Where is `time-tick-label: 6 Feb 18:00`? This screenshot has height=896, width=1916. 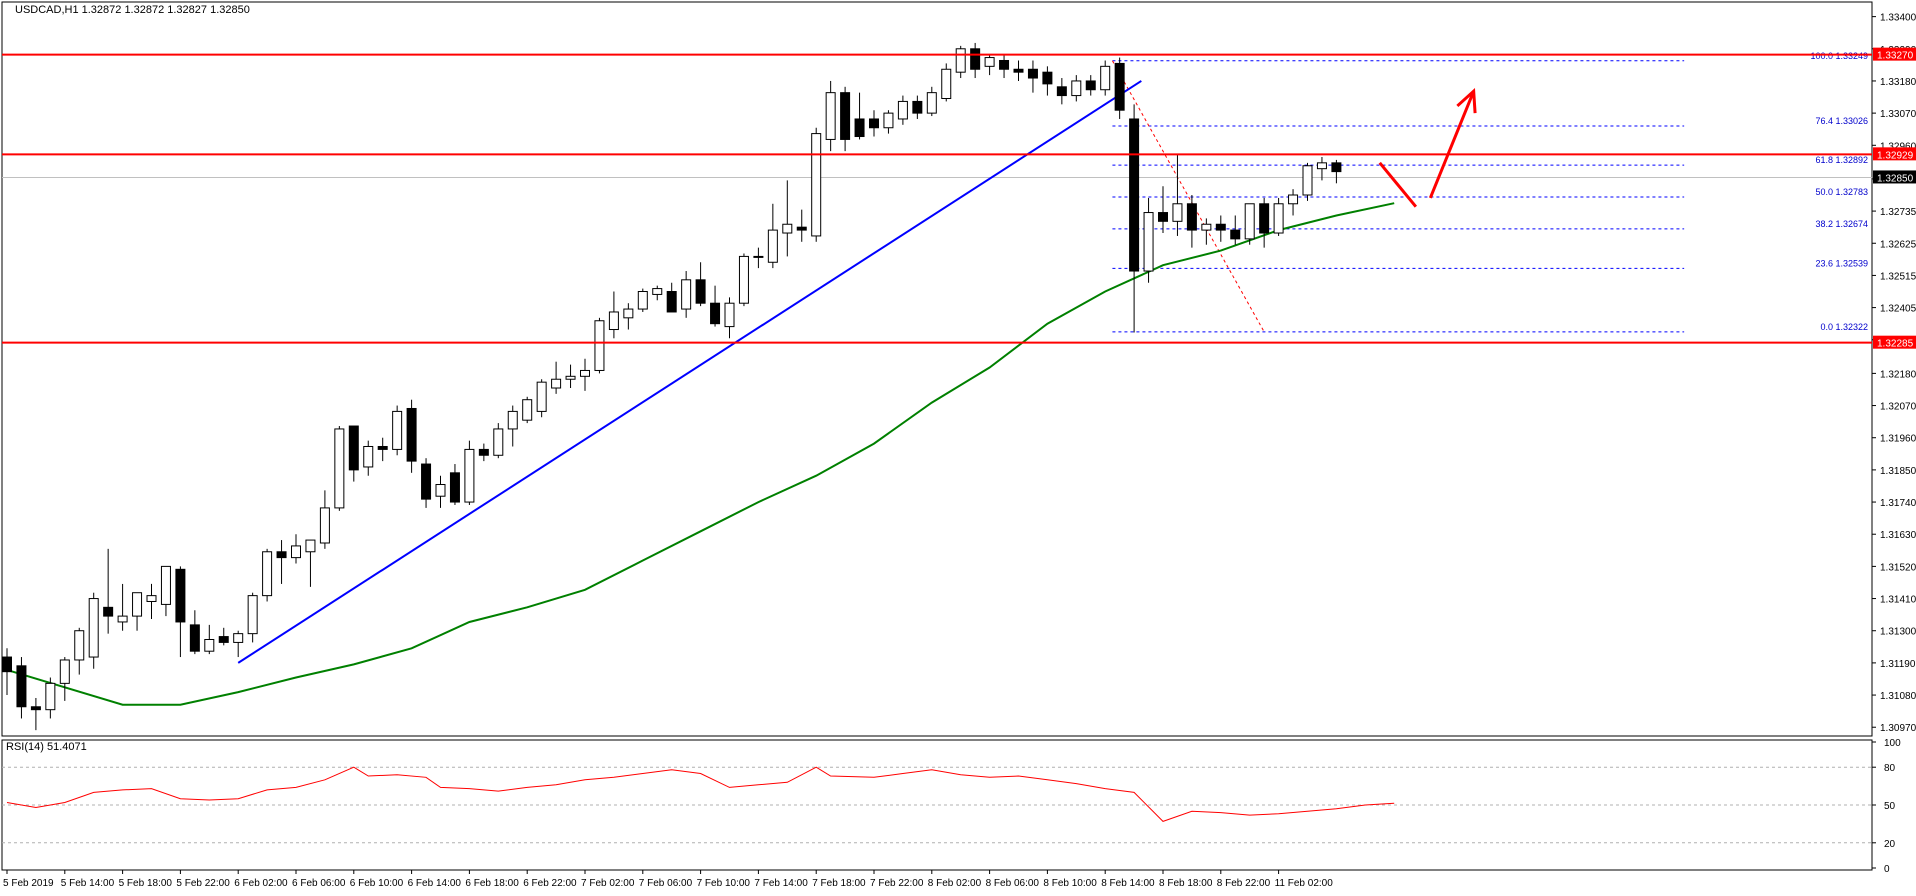
time-tick-label: 6 Feb 18:00 is located at coordinates (492, 883).